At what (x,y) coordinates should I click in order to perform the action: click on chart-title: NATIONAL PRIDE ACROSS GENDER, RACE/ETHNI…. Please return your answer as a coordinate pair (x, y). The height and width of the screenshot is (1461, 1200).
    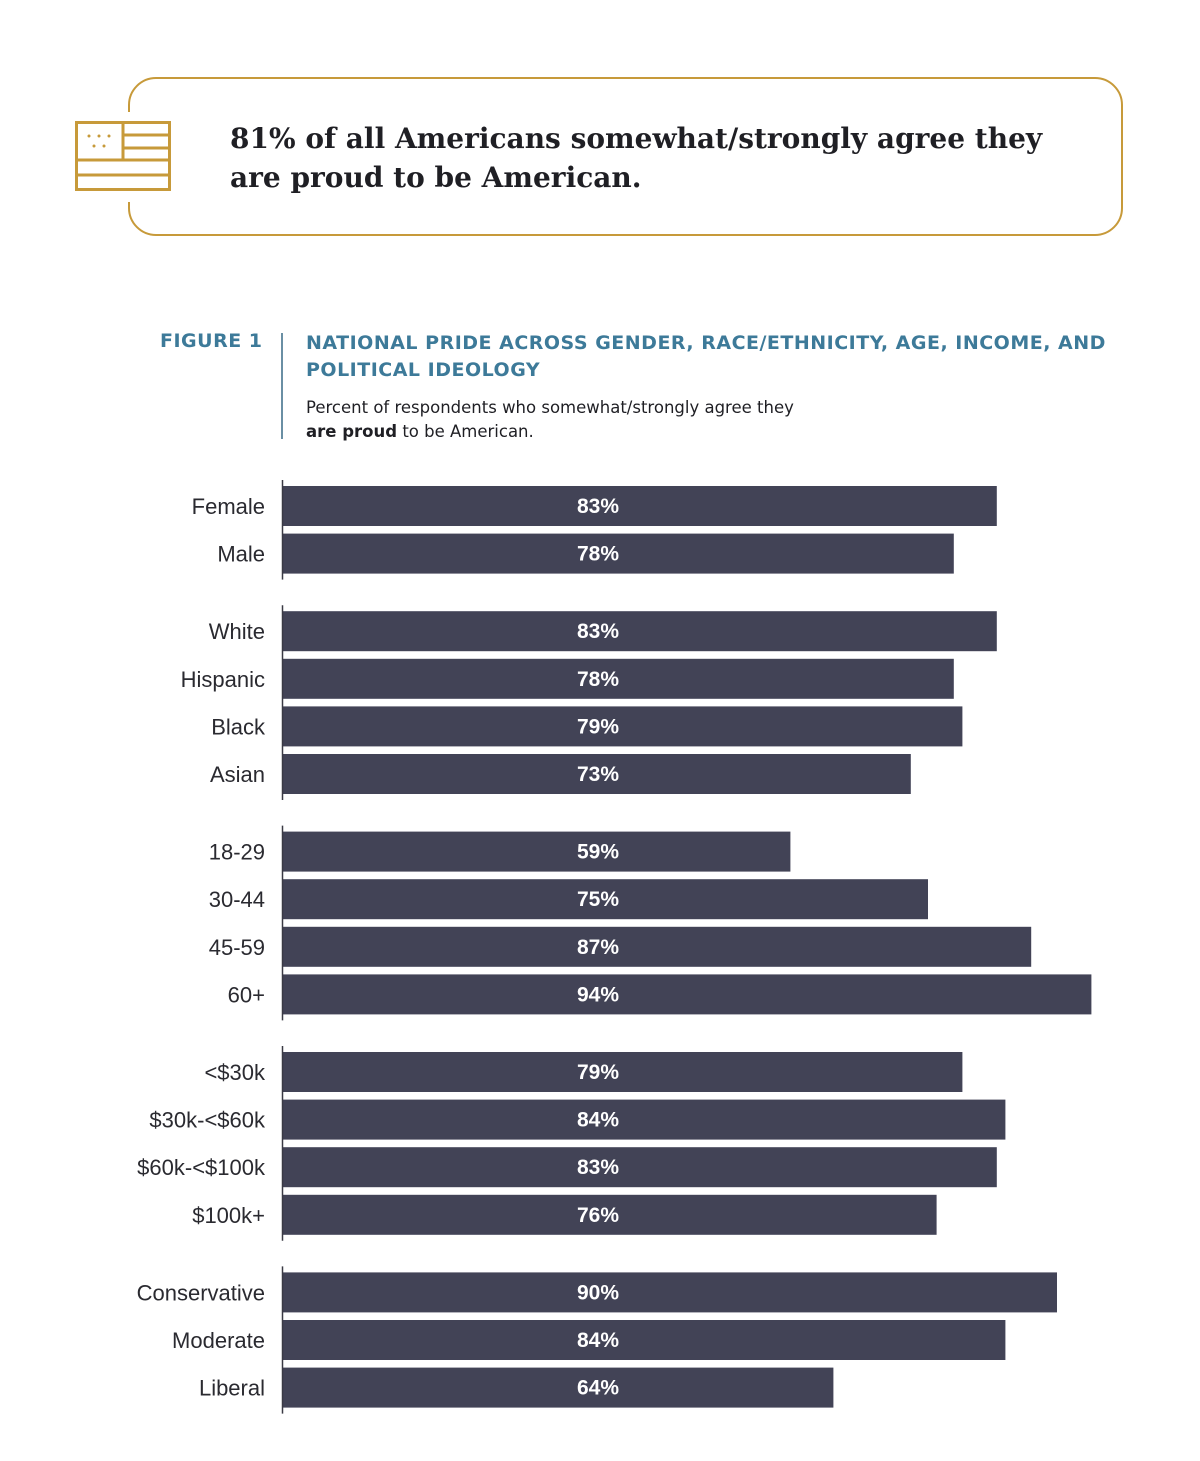
    Looking at the image, I should click on (706, 356).